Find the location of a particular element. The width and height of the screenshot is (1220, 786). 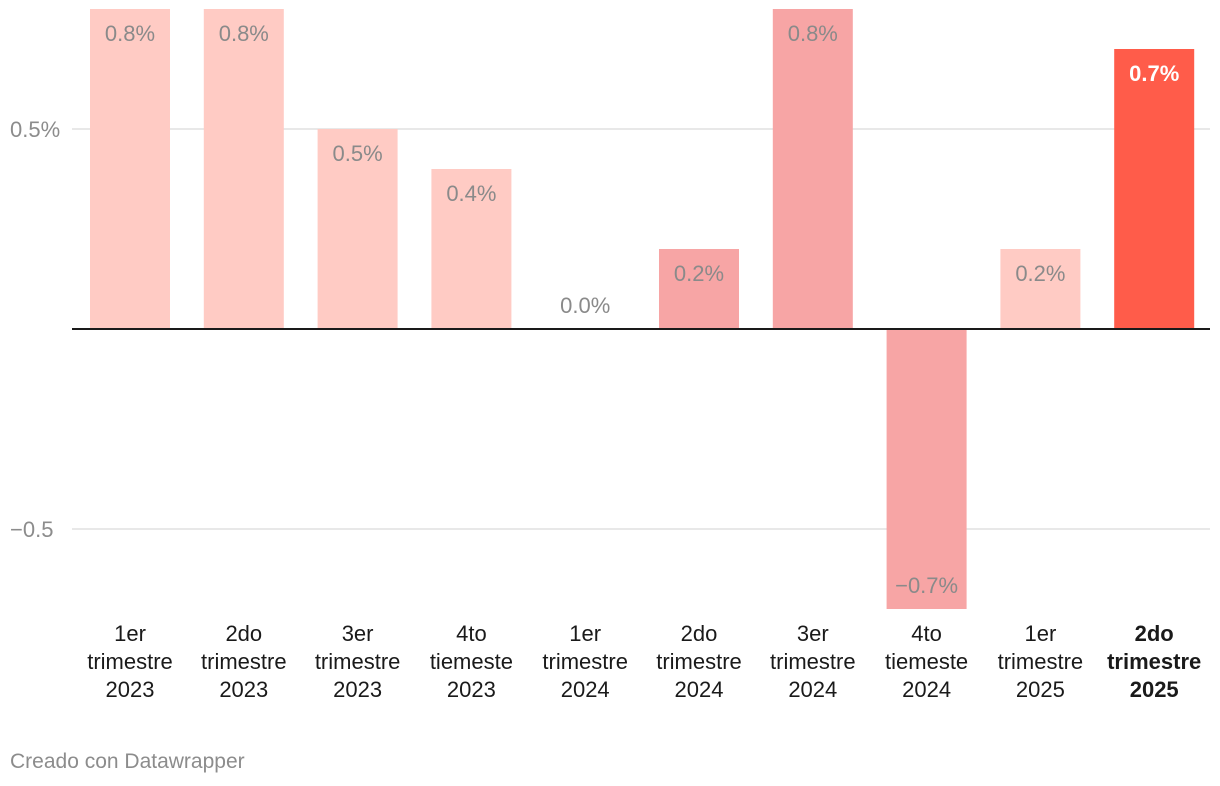

y-tick-label: −0.5 is located at coordinates (31, 529).